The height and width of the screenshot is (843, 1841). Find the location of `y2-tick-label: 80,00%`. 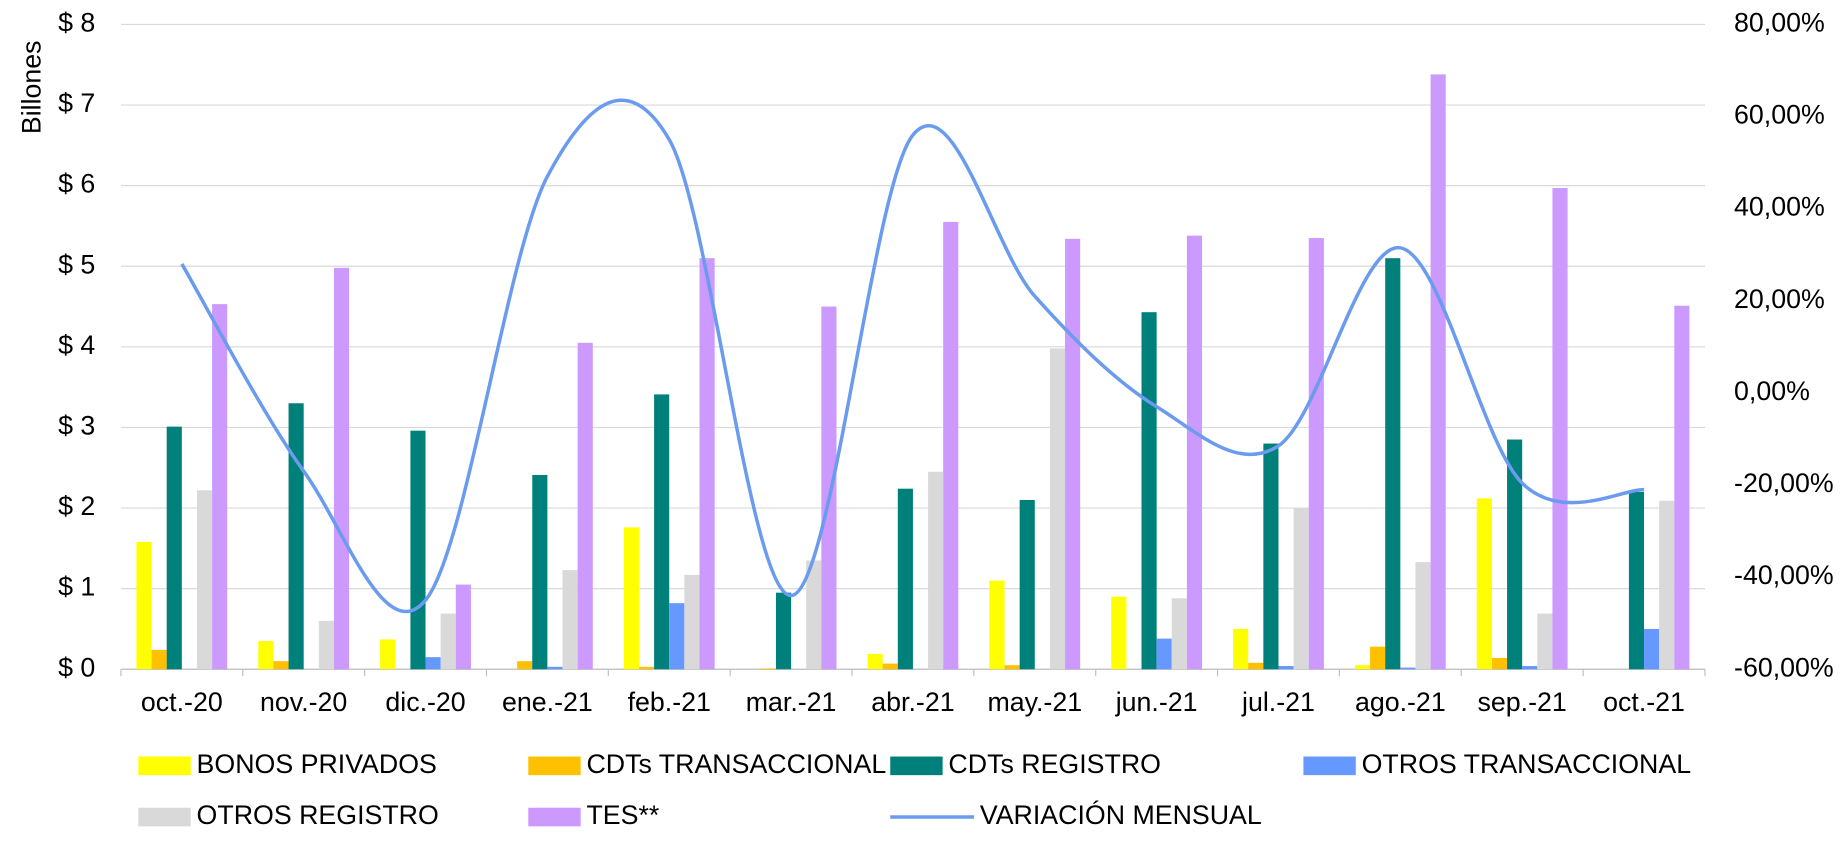

y2-tick-label: 80,00% is located at coordinates (1779, 23).